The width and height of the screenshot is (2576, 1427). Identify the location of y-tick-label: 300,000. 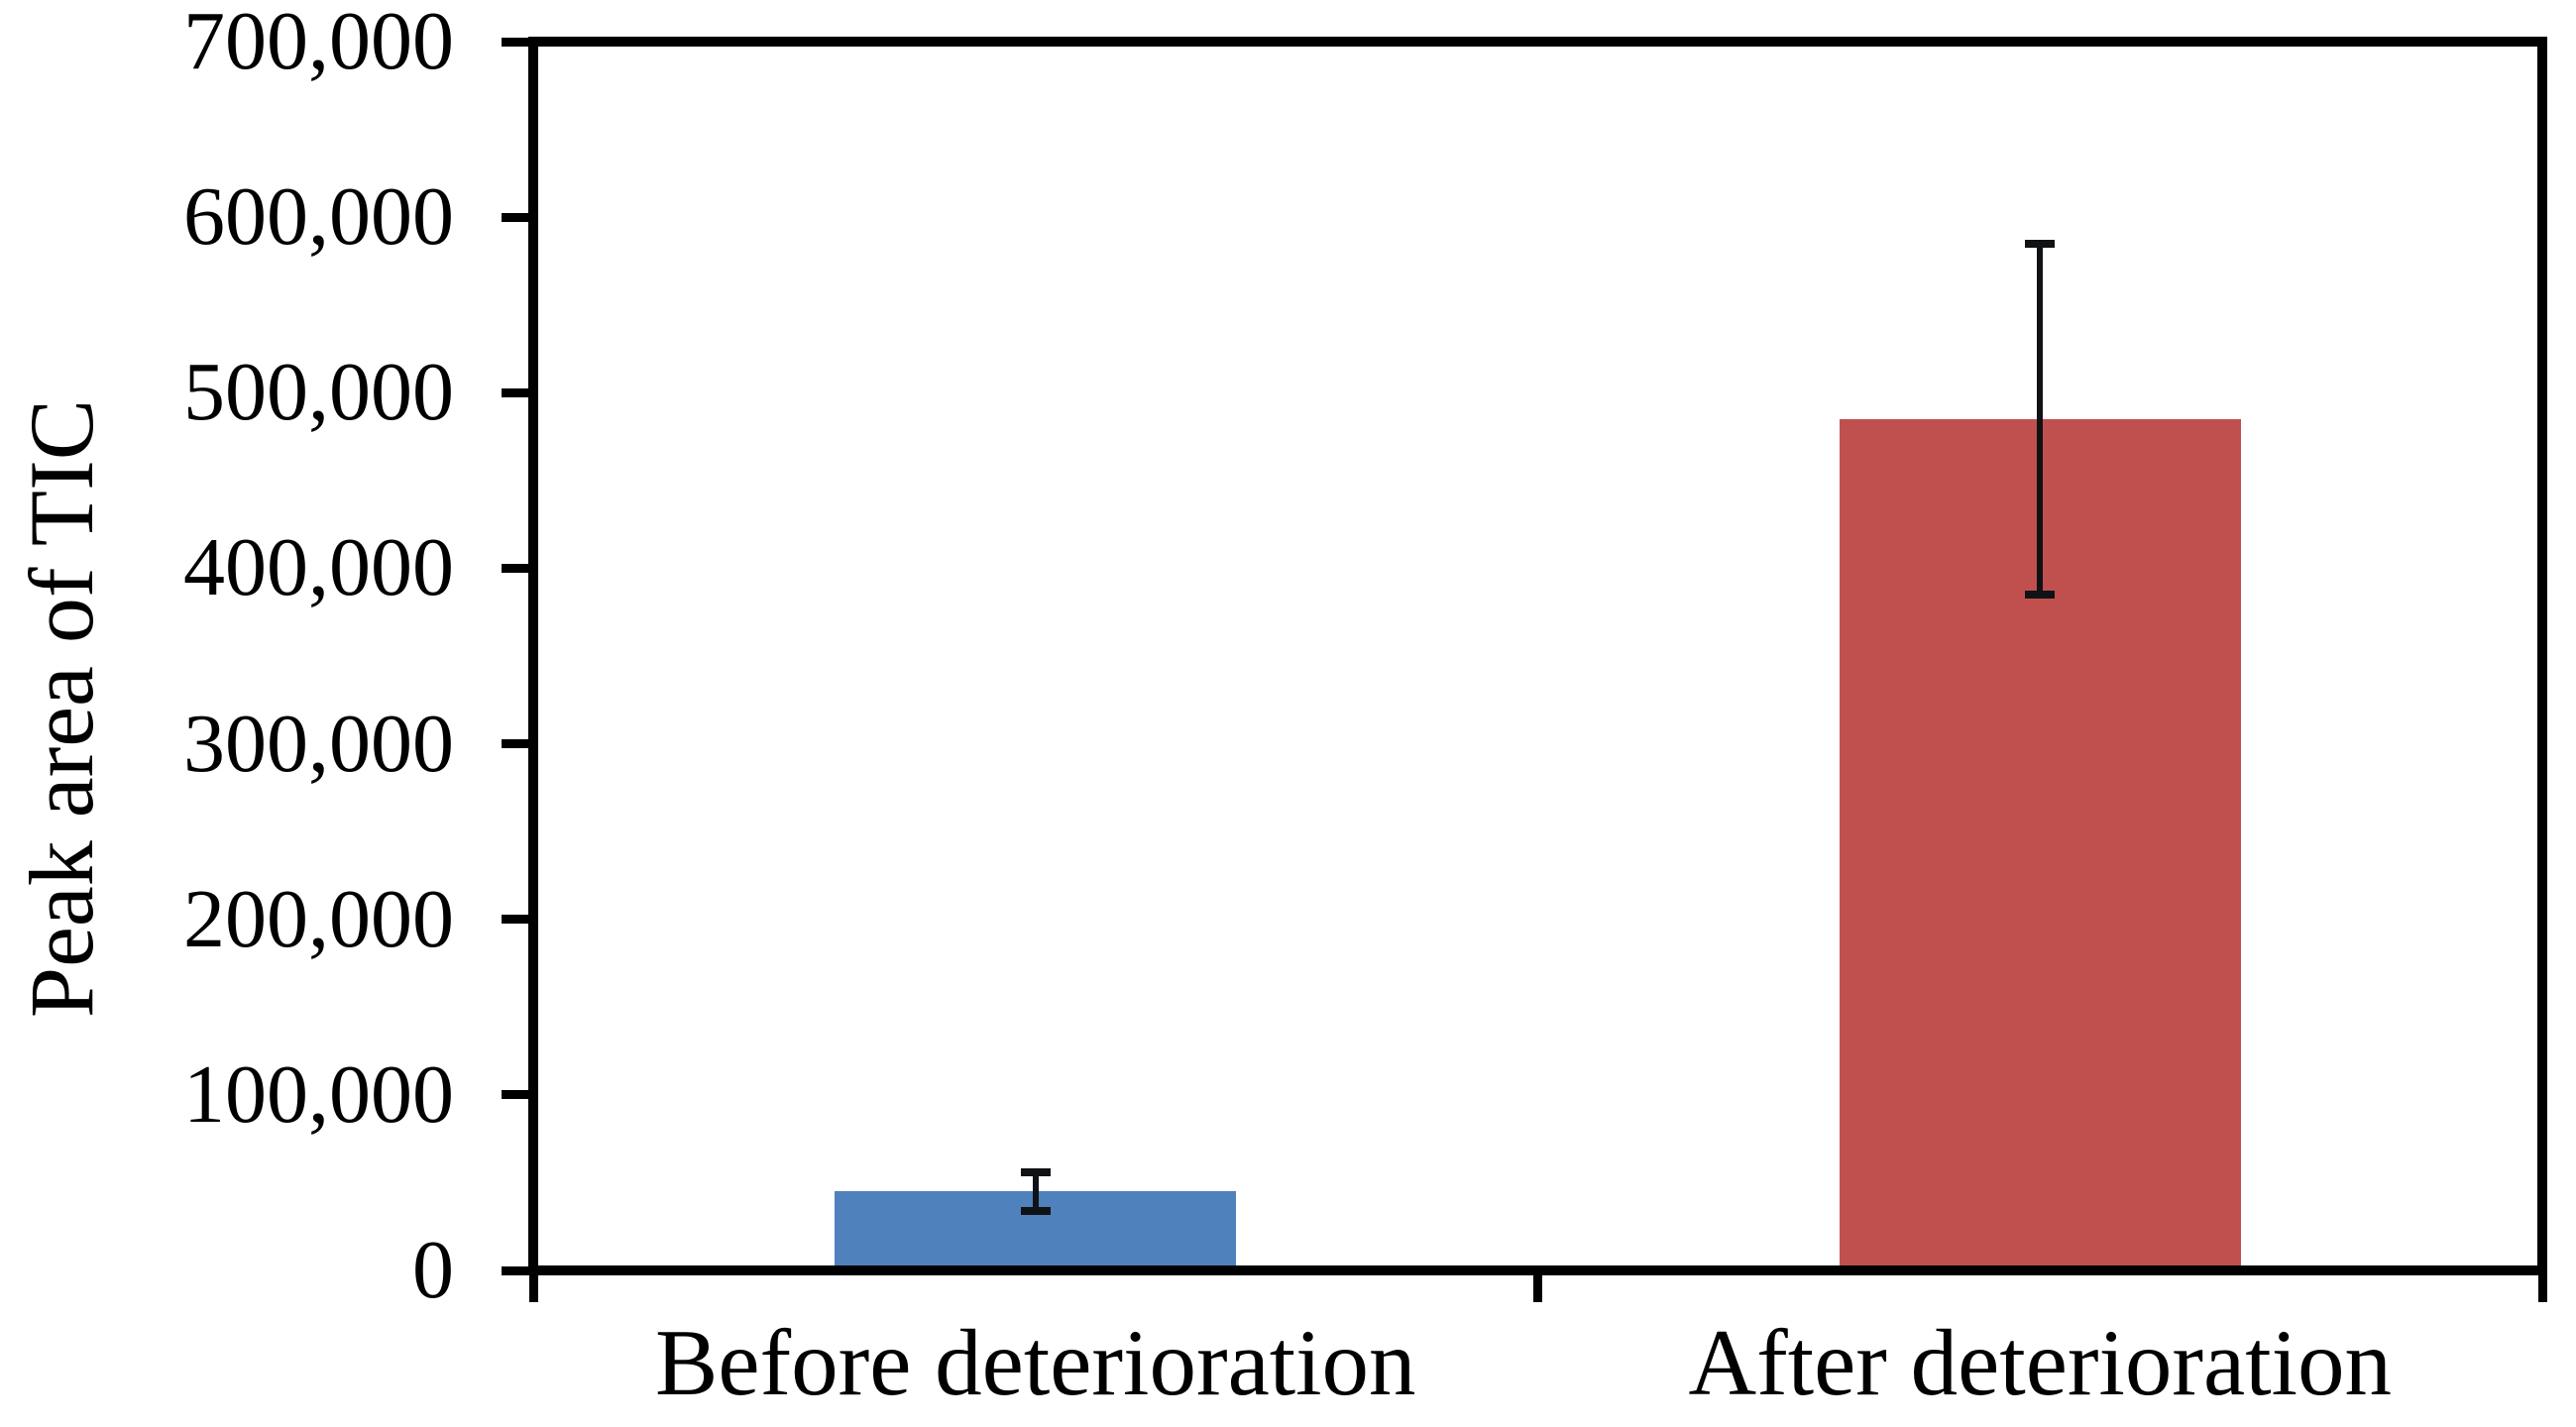
(318, 743).